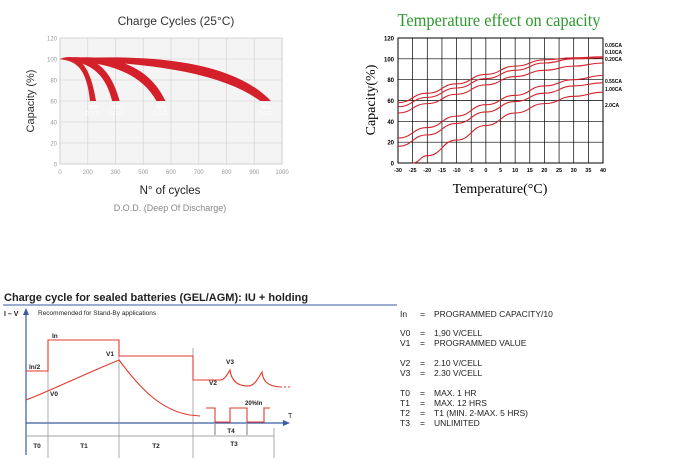  I want to click on legend-row-t2: T2 = T1 (MIN. 2-MAX. 5 HRS), so click(545, 413).